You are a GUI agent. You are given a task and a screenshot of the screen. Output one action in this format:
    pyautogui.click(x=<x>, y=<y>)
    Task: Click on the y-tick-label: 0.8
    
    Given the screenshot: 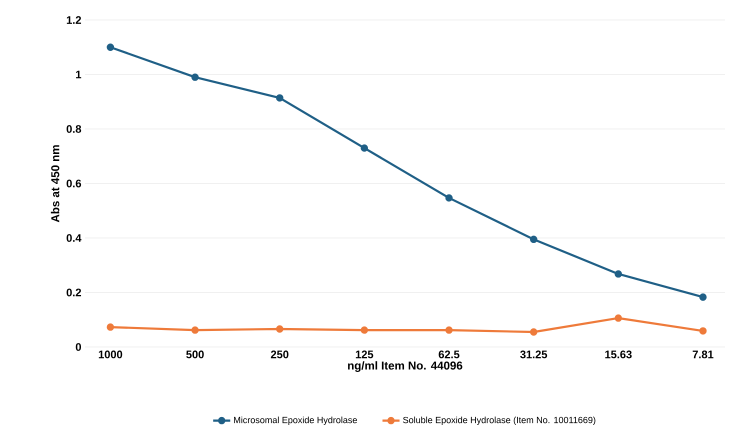 What is the action you would take?
    pyautogui.click(x=74, y=129)
    